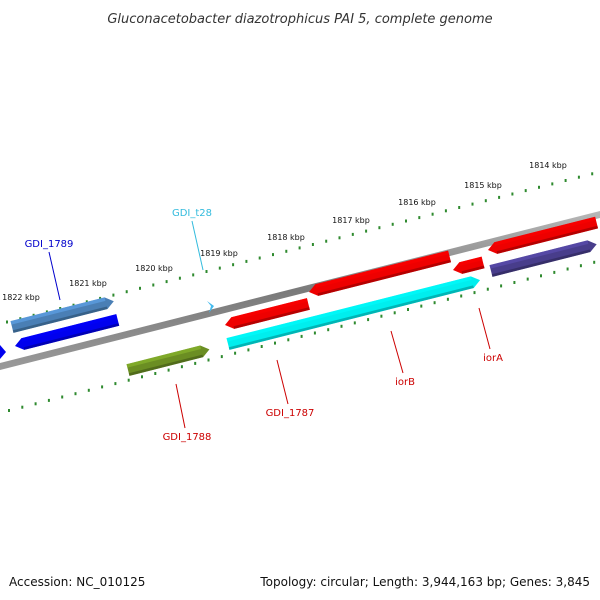 The width and height of the screenshot is (600, 600). What do you see at coordinates (548, 165) in the screenshot?
I see `tick-label: 1814 kbp` at bounding box center [548, 165].